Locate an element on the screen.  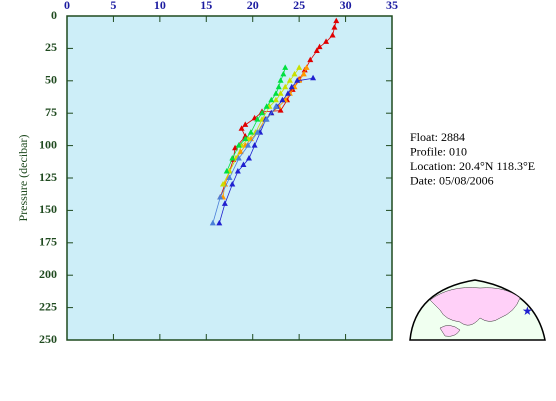
y-tick-label: 200 is located at coordinates (48, 274).